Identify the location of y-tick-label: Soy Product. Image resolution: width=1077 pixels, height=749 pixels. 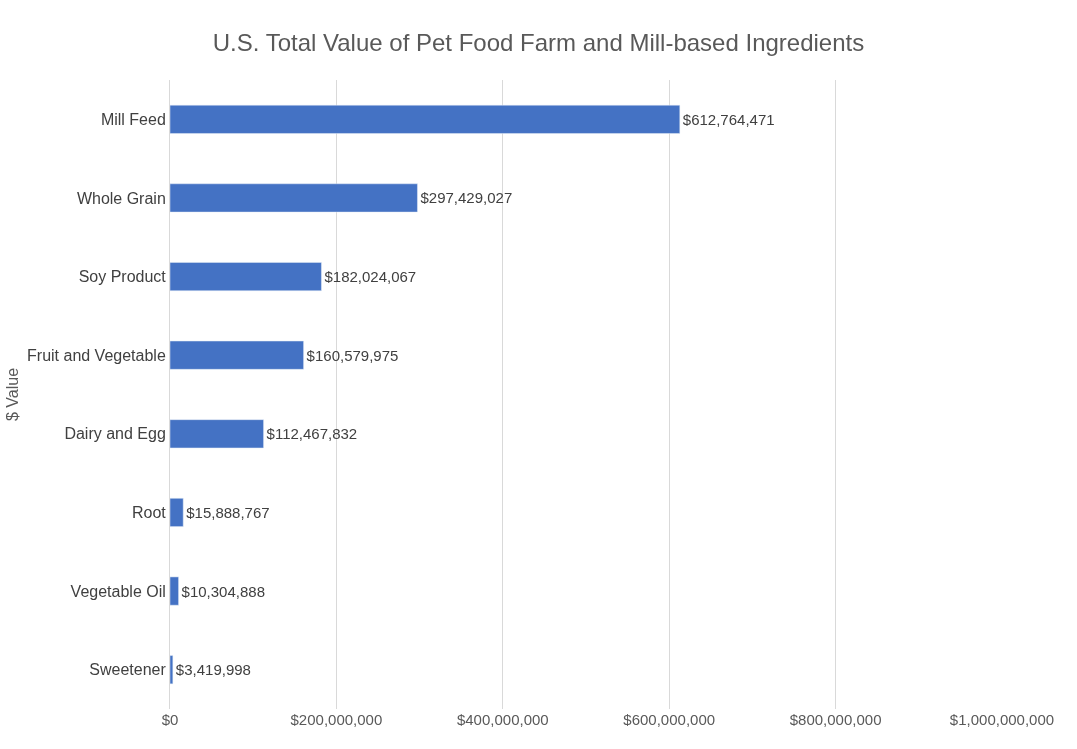
(122, 277).